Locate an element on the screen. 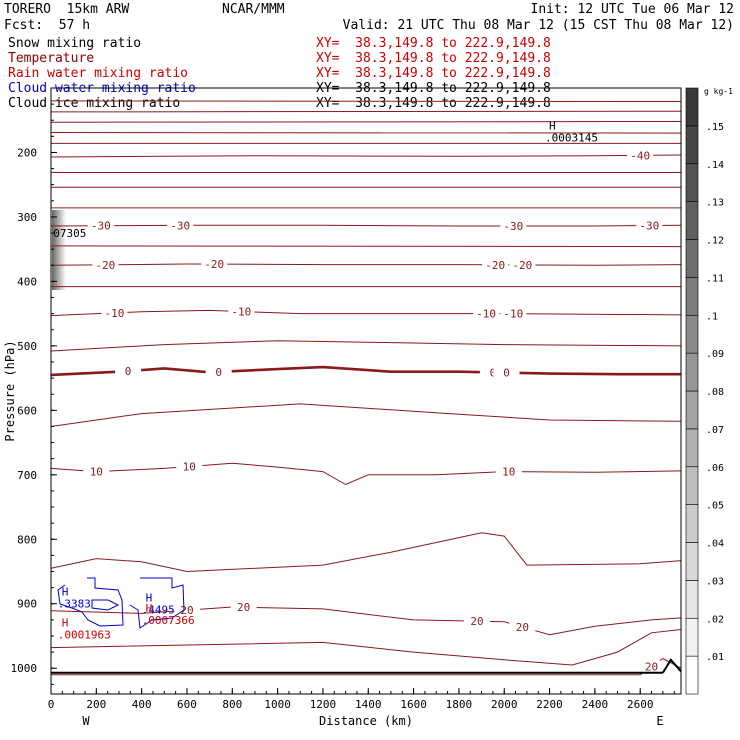  colorbar-tick-label: .11 is located at coordinates (715, 278).